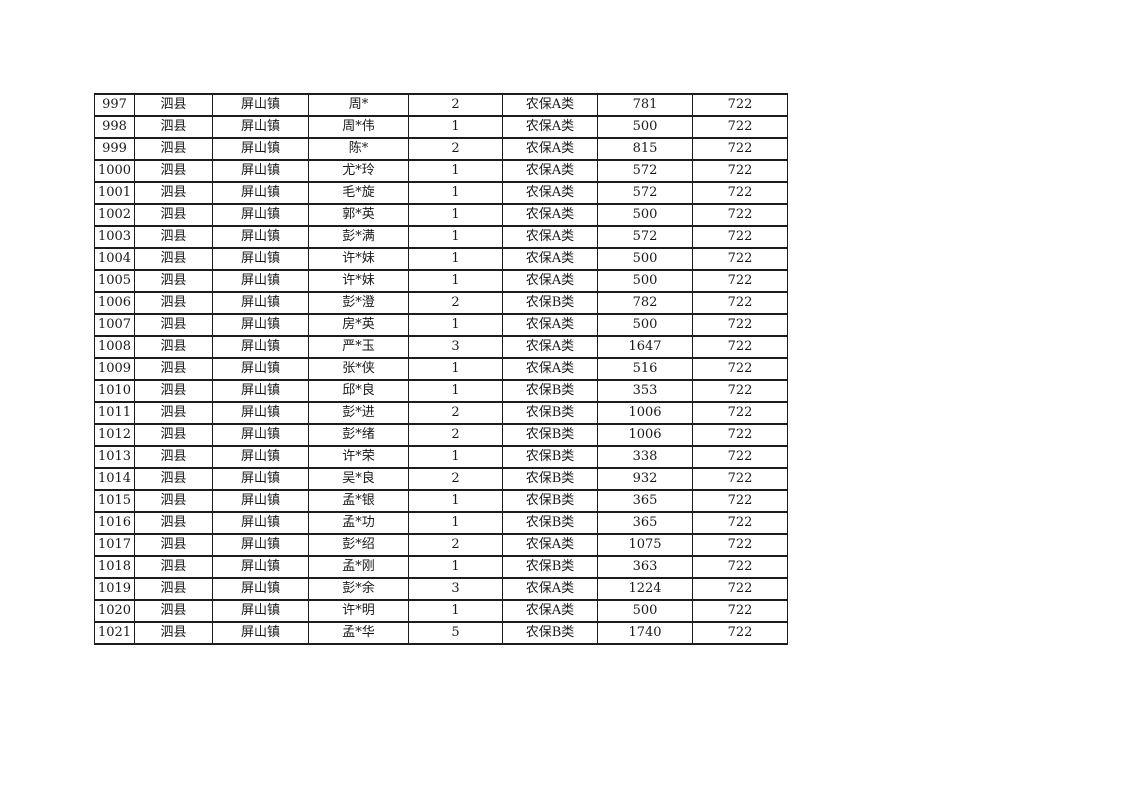 This screenshot has width=1122, height=793. Describe the element at coordinates (441, 589) in the screenshot. I see `table-row: 1019 泗县 屏山镇 彭*余 3 农保A类 1224 722` at that location.